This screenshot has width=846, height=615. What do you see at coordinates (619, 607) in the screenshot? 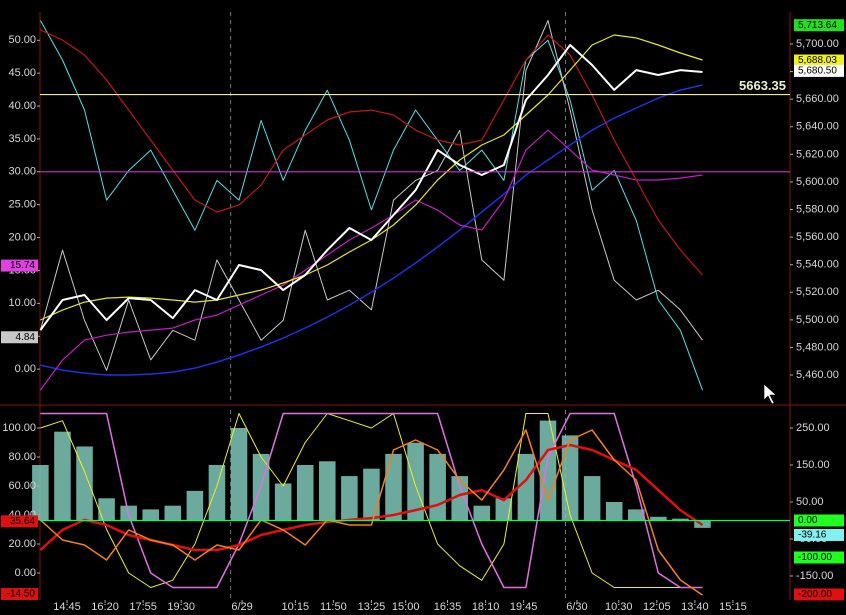
I see `x-tick-label: 10:30` at bounding box center [619, 607].